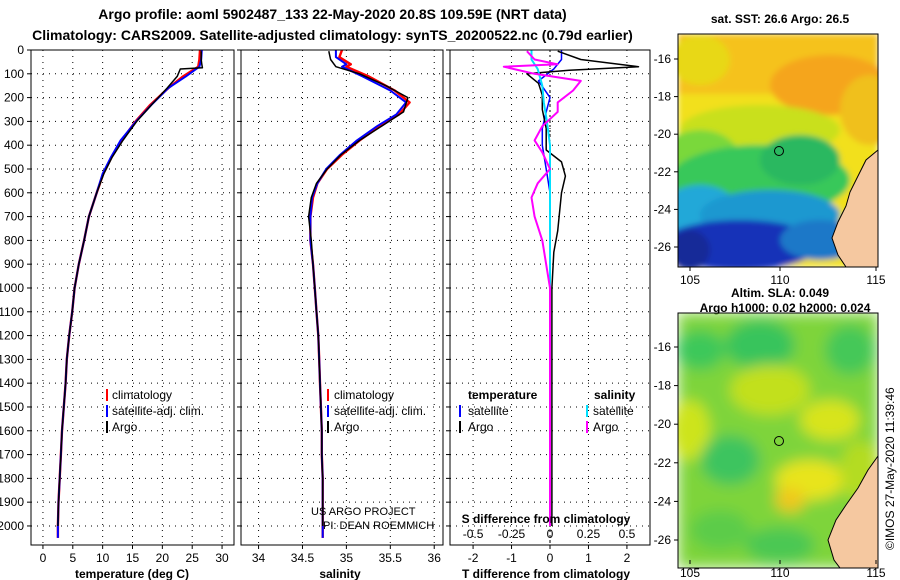  What do you see at coordinates (546, 573) in the screenshot?
I see `difference-xlabel: T difference from climatology` at bounding box center [546, 573].